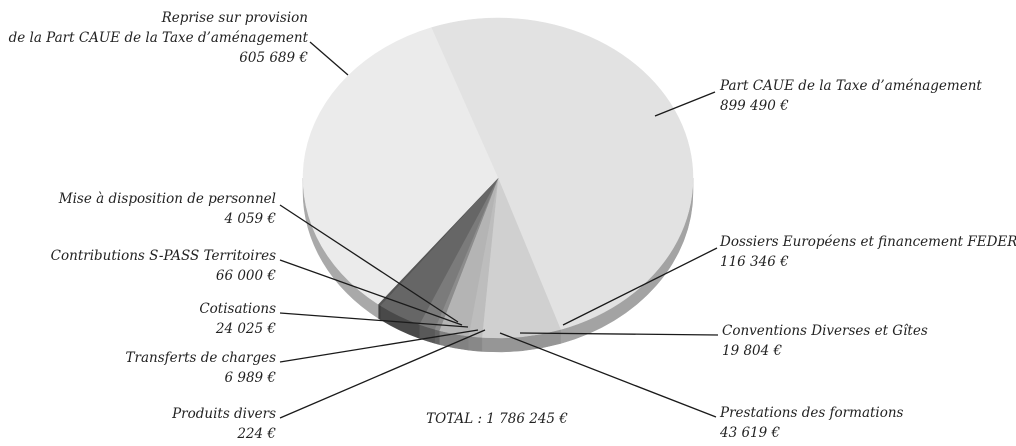 The width and height of the screenshot is (1016, 446). What do you see at coordinates (163, 256) in the screenshot?
I see `slice-label: Contributions S-PASS Territoires` at bounding box center [163, 256].